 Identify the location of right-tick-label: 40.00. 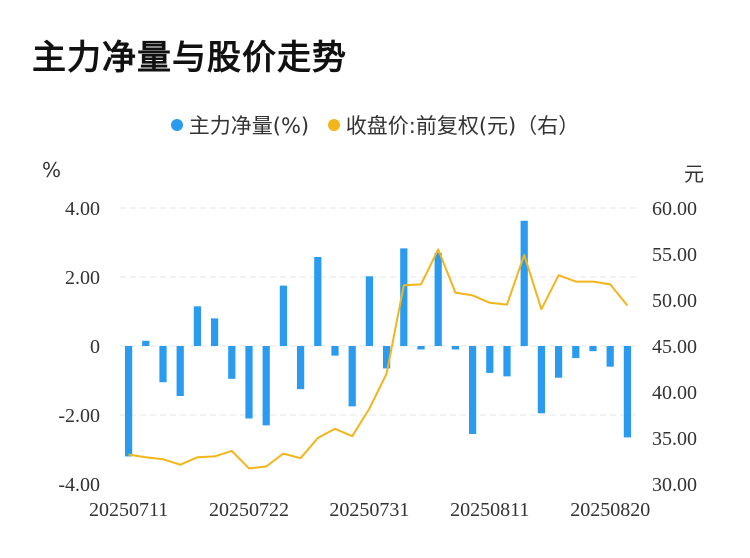
(674, 393).